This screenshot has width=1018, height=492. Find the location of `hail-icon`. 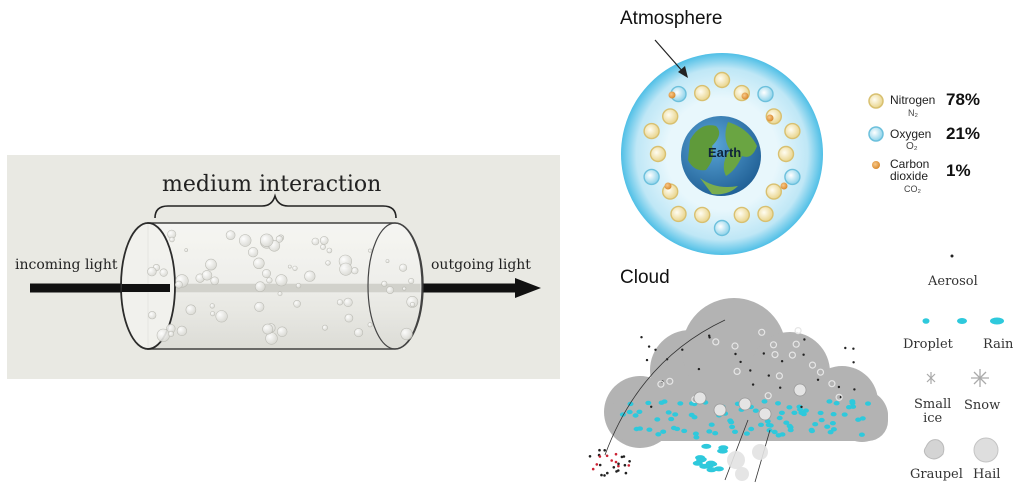

hail-icon is located at coordinates (986, 450).